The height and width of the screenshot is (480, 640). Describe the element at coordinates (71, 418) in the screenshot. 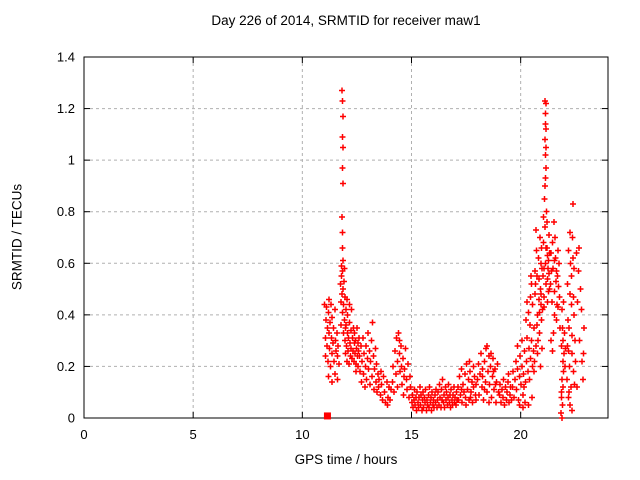

I see `y-tick-label: 0` at that location.